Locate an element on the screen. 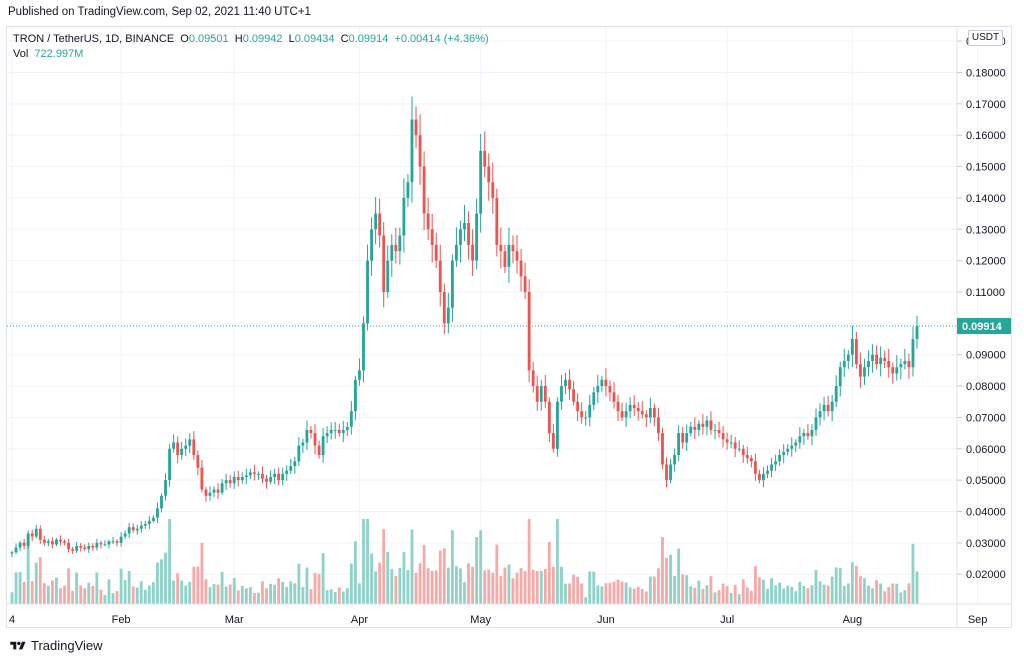  currency-selector: USDT is located at coordinates (985, 38).